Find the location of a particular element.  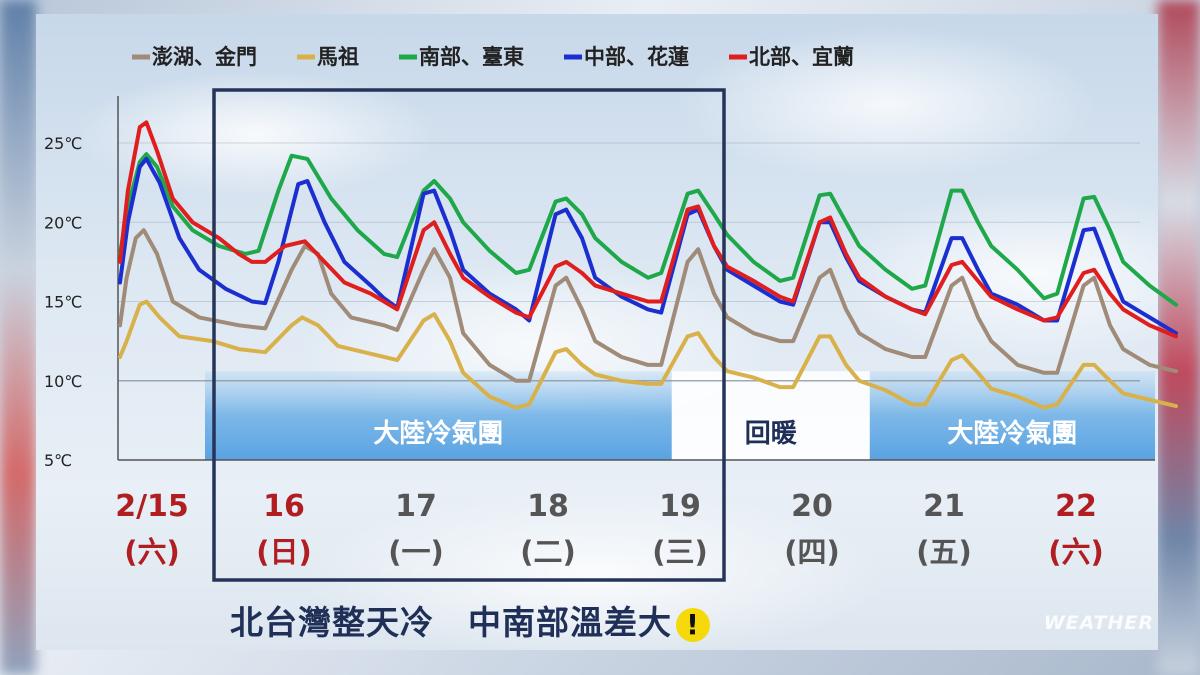

day-date-label: 20 is located at coordinates (812, 506).